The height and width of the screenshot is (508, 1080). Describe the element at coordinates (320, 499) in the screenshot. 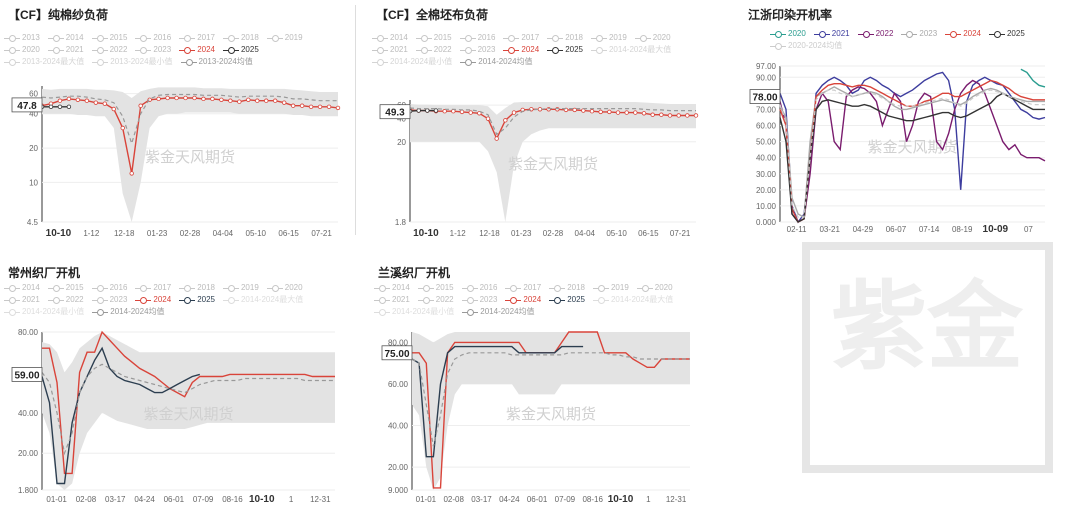

I see `x-tick-label: 12-31` at that location.